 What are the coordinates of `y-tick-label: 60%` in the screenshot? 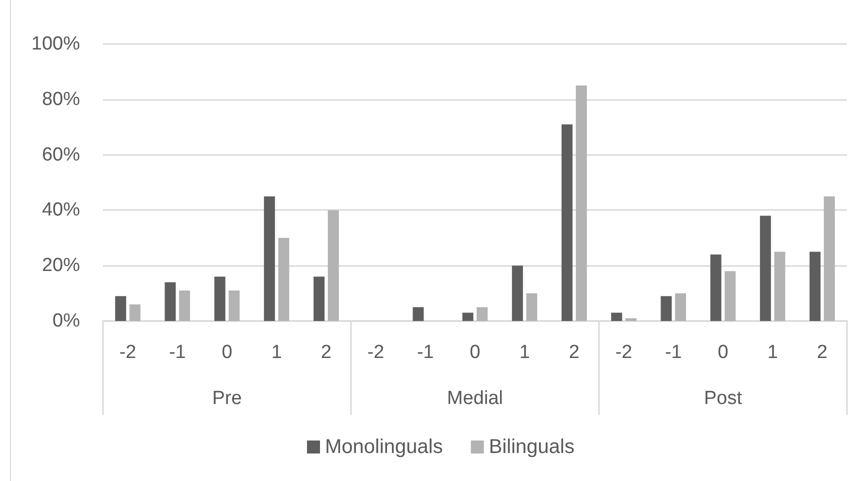 It's located at (61, 155).